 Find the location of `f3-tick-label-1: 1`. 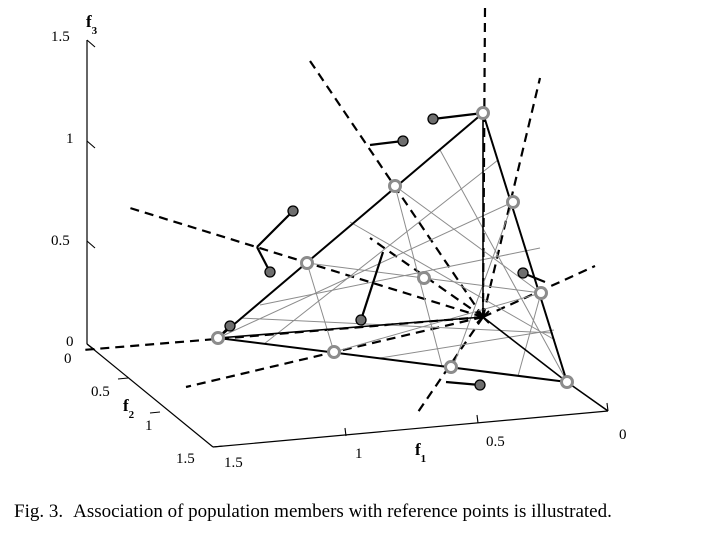

f3-tick-label-1: 1 is located at coordinates (70, 139).